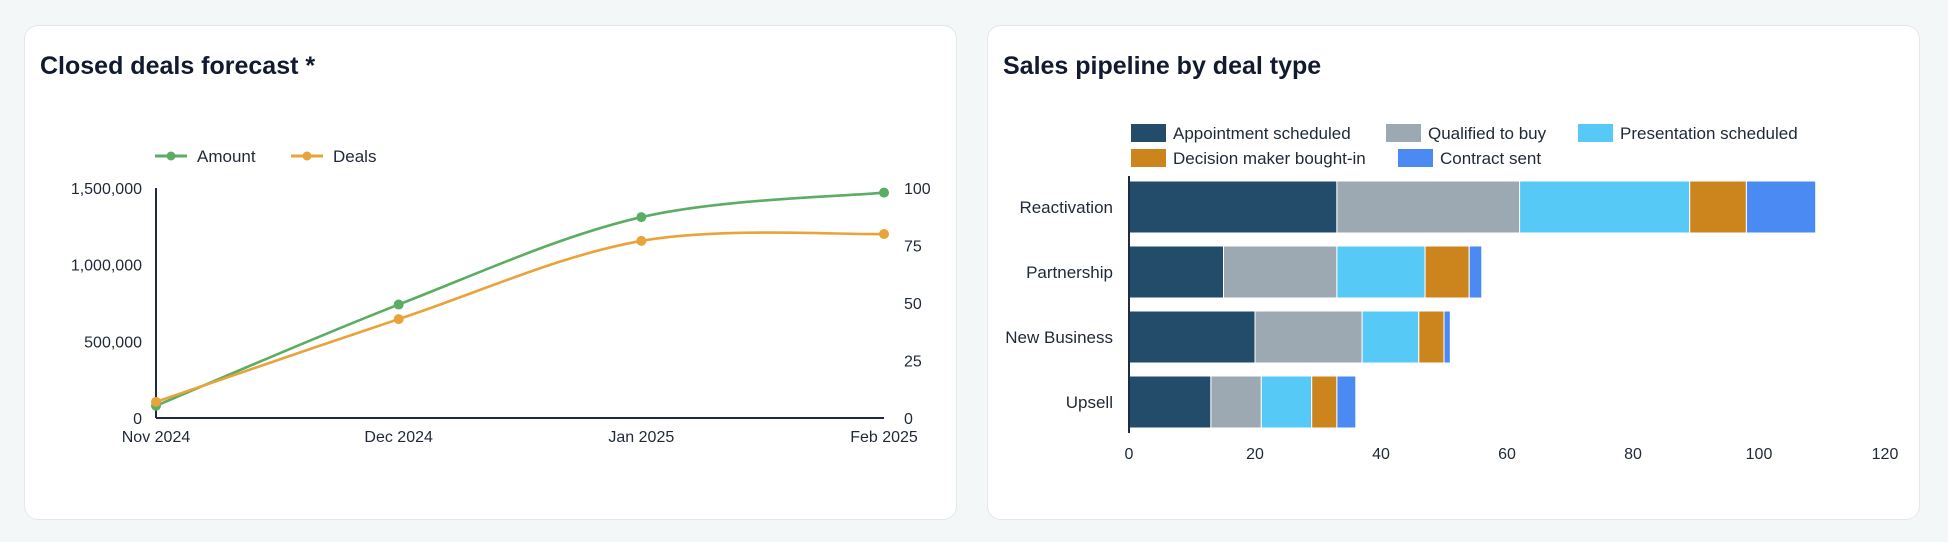 The height and width of the screenshot is (542, 1948). Describe the element at coordinates (1066, 207) in the screenshot. I see `category-label: Reactivation` at that location.